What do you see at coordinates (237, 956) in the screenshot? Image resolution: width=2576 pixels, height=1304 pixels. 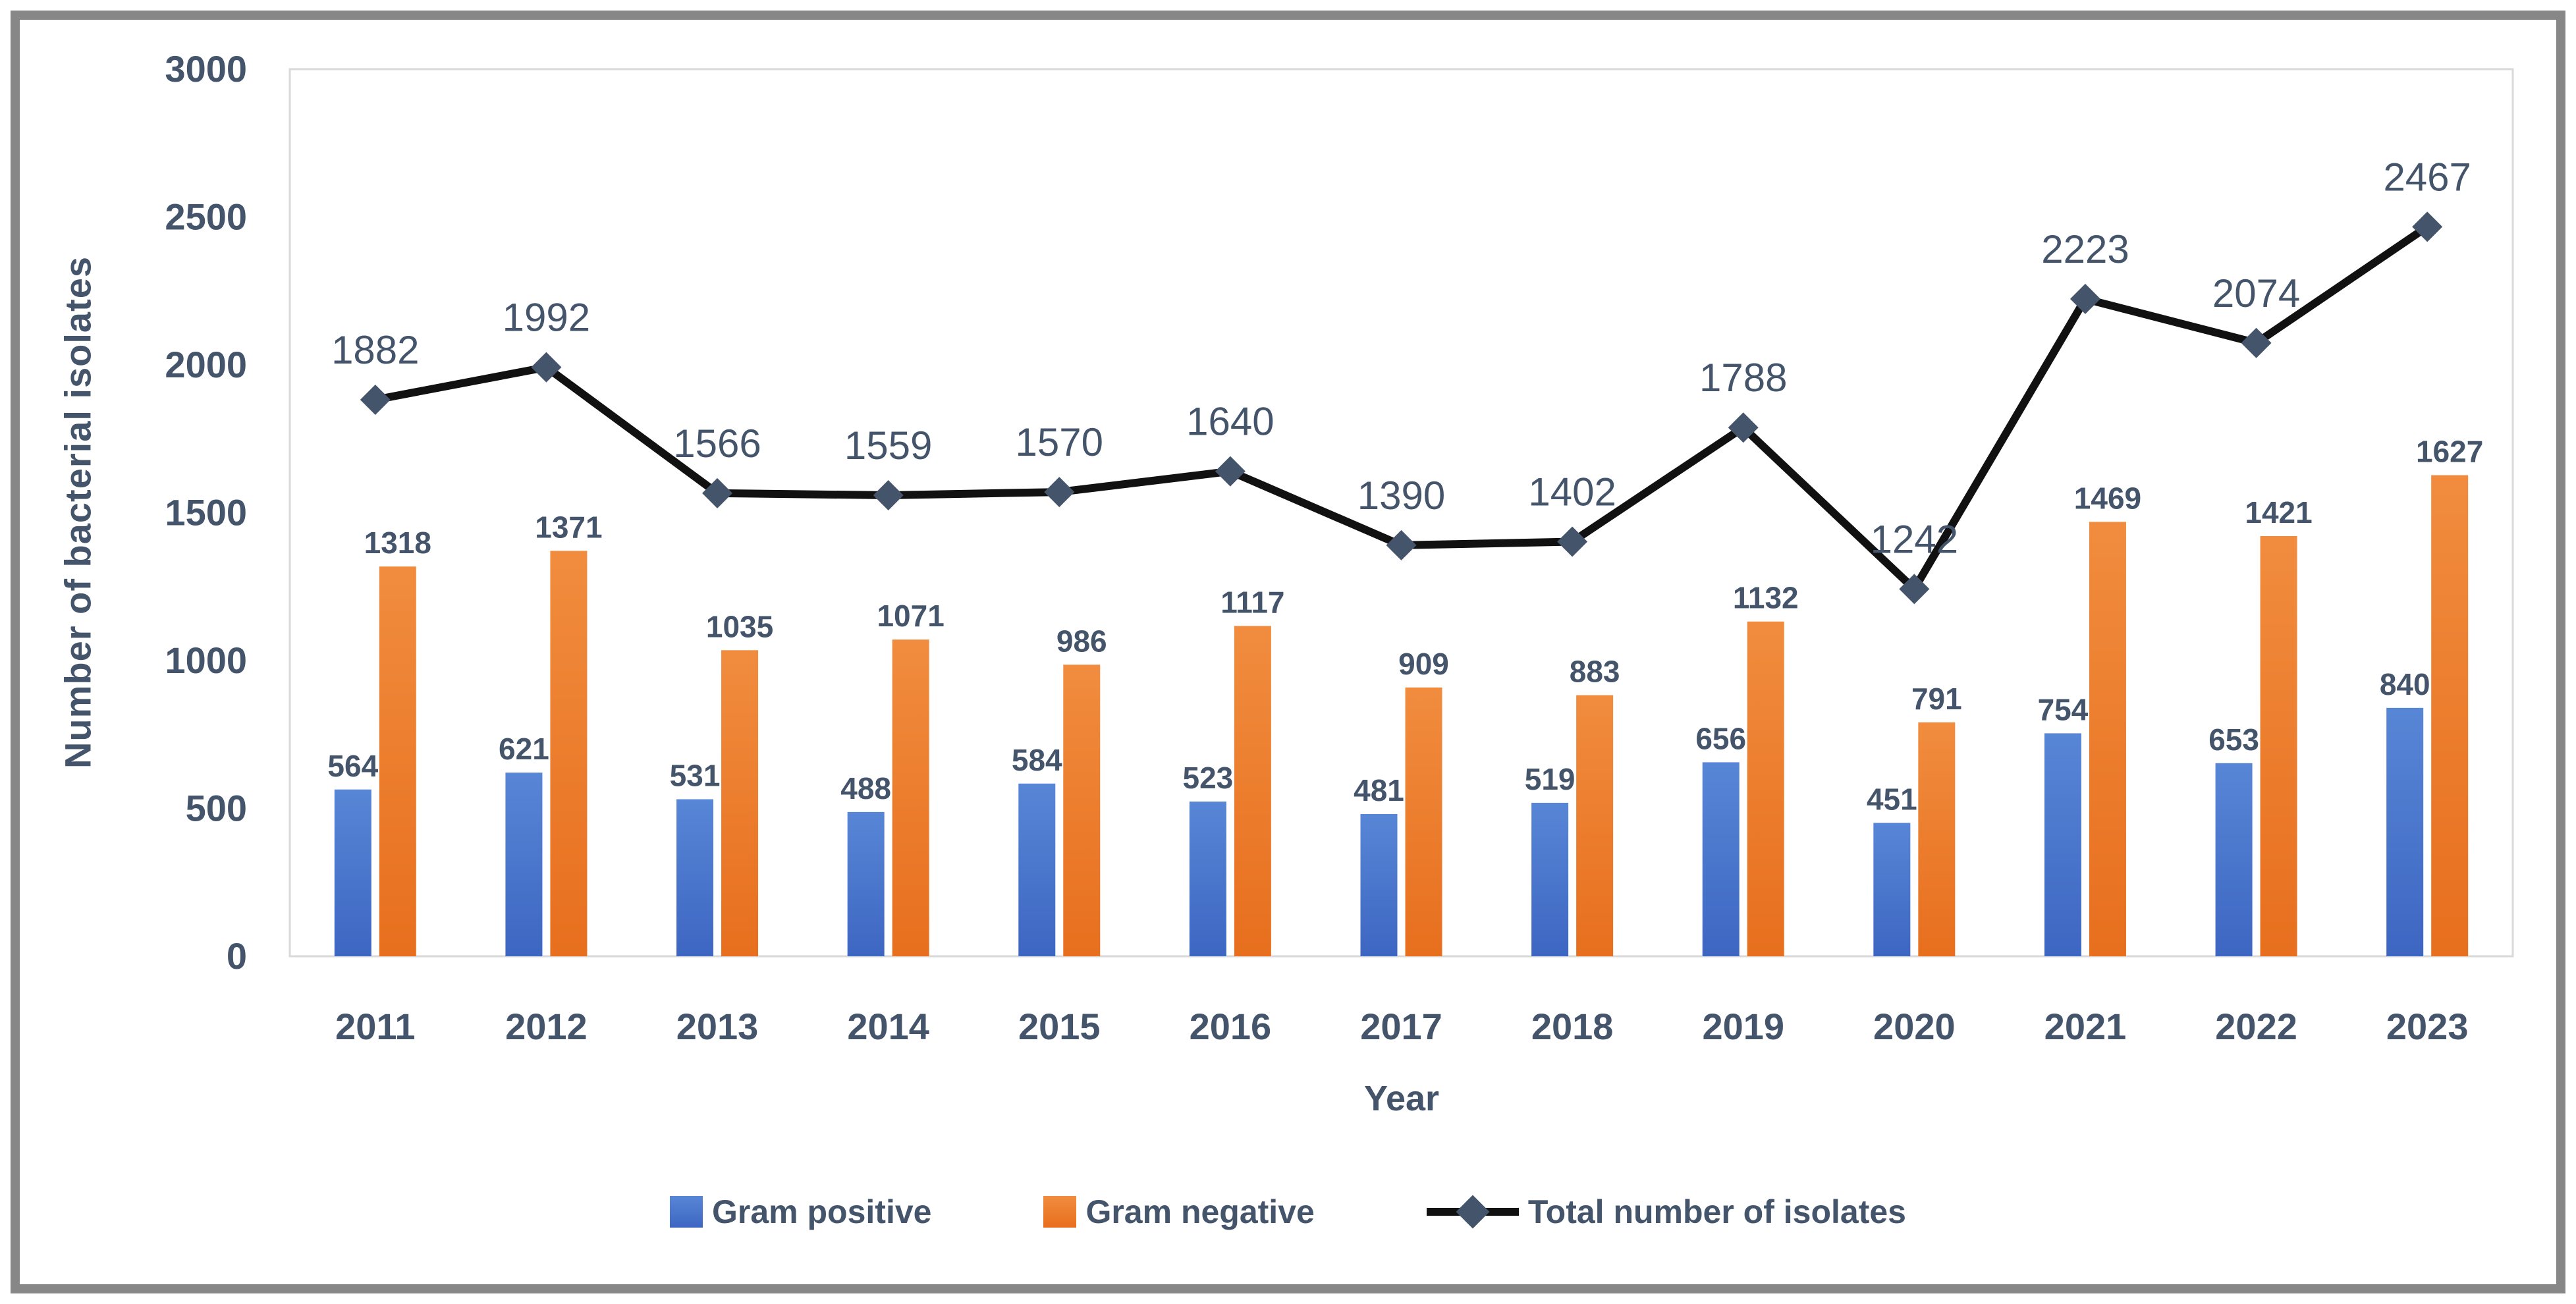 I see `y-tick-label: 0` at bounding box center [237, 956].